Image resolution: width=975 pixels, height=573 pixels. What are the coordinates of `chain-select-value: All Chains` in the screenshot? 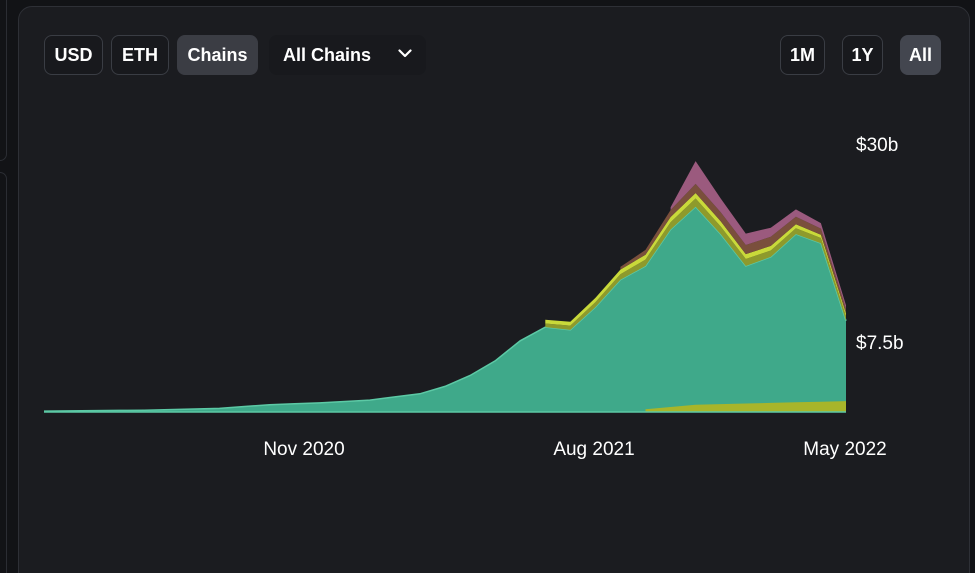 It's located at (327, 55).